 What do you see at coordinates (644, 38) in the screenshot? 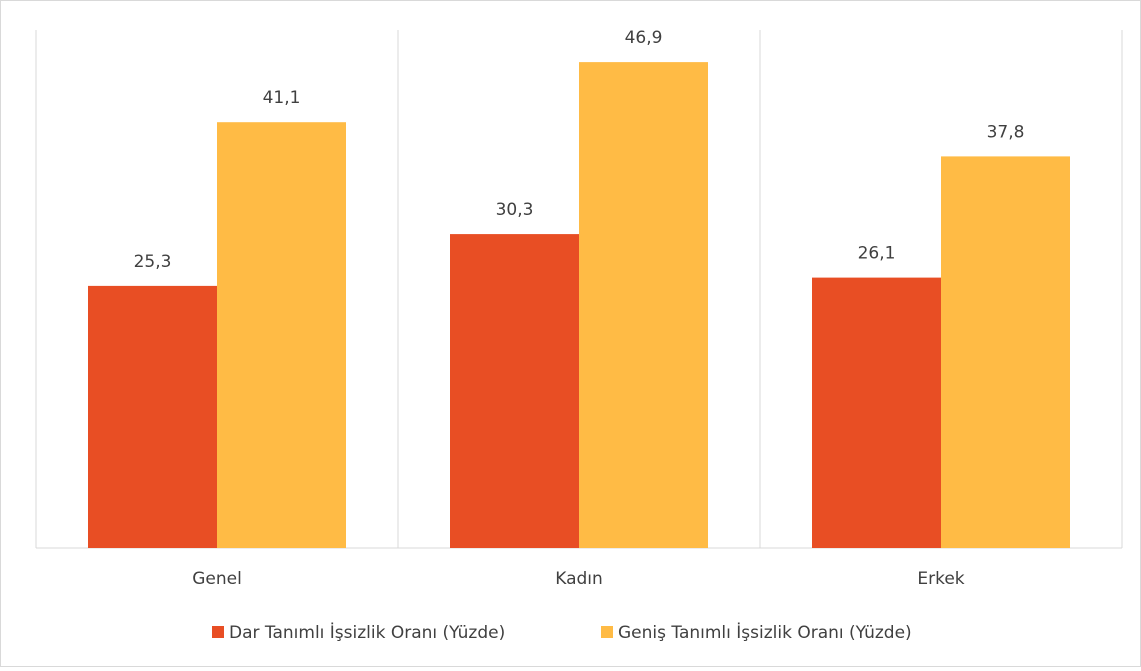
I see `data-label: 46,9` at bounding box center [644, 38].